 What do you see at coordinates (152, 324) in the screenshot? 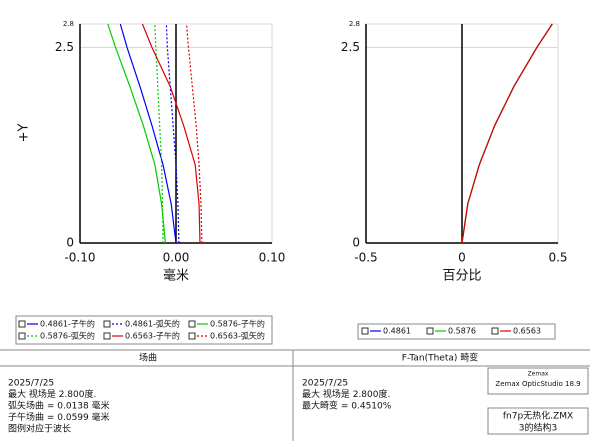
I see `legend-label: 0.4861-弧矢的` at bounding box center [152, 324].